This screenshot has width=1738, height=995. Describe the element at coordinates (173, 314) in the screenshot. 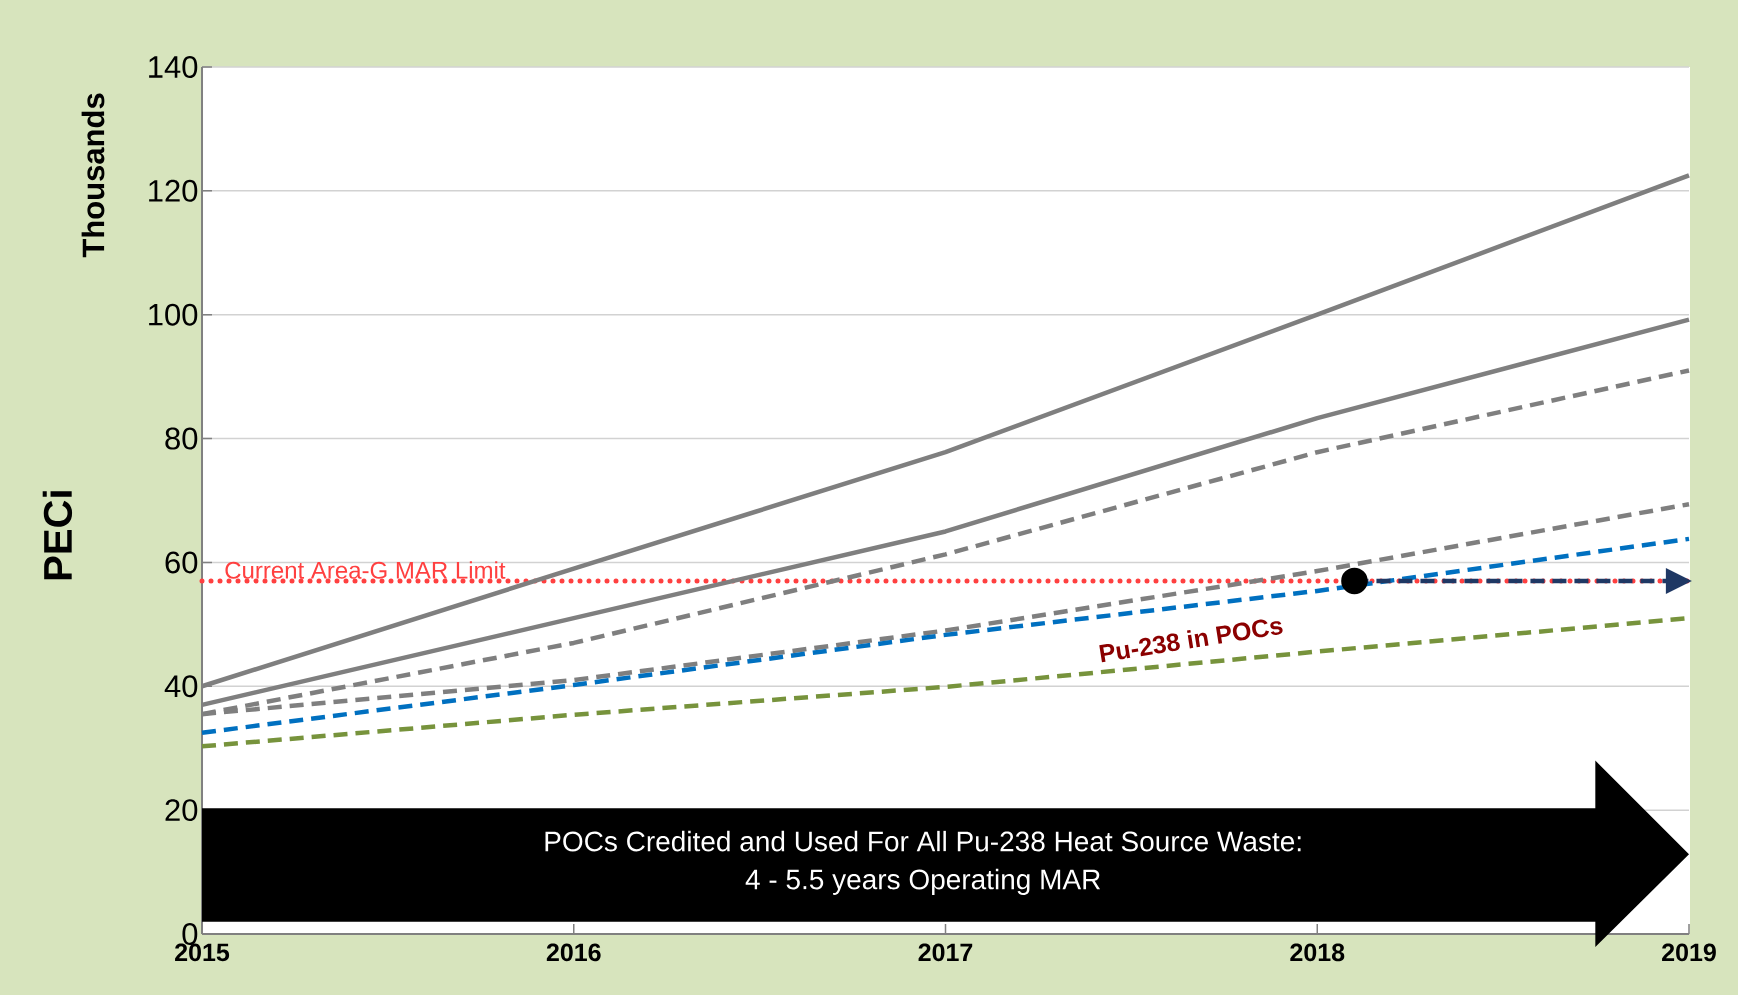

I see `y-tick-label: 100` at that location.